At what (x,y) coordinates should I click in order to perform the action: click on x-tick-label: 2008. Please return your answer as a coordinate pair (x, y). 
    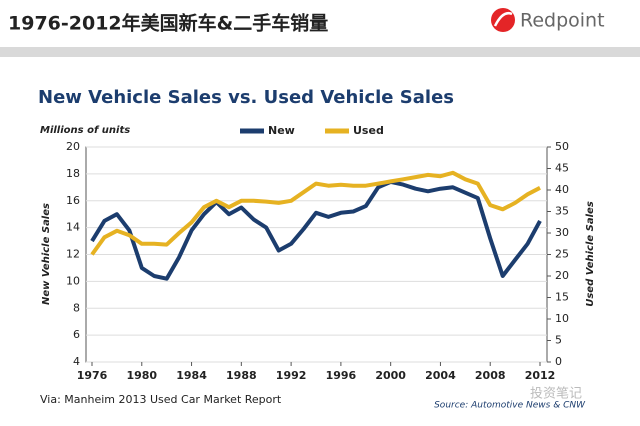
    Looking at the image, I should click on (490, 375).